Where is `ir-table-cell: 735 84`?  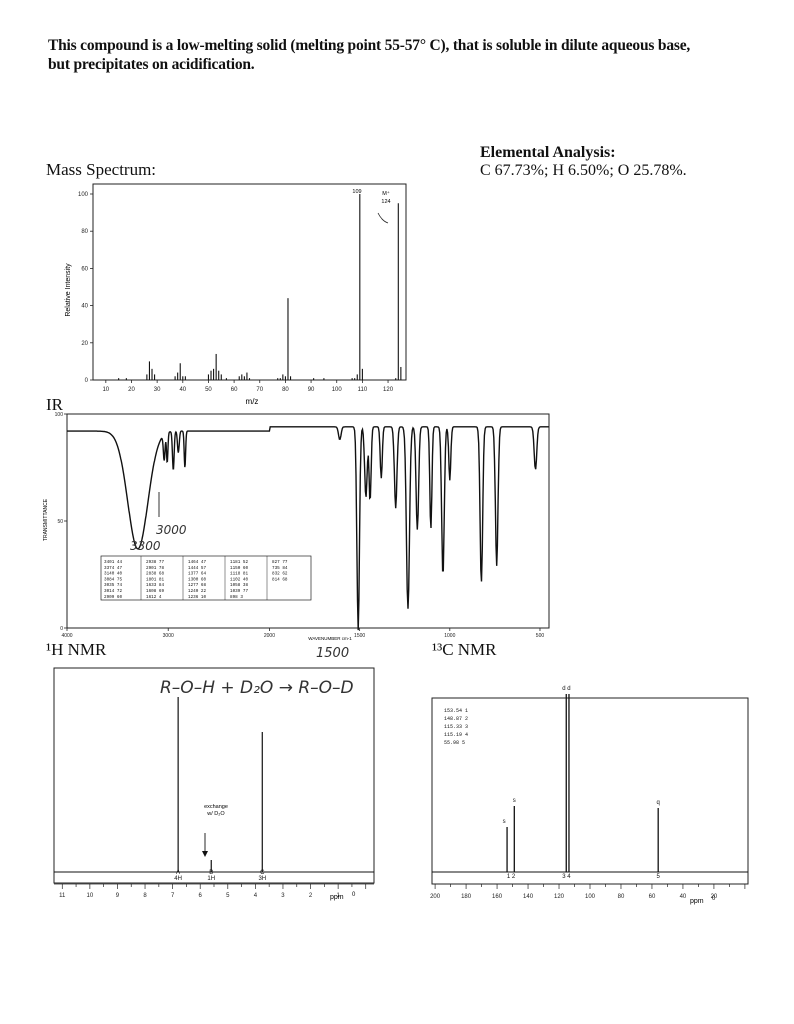 ir-table-cell: 735 84 is located at coordinates (280, 568).